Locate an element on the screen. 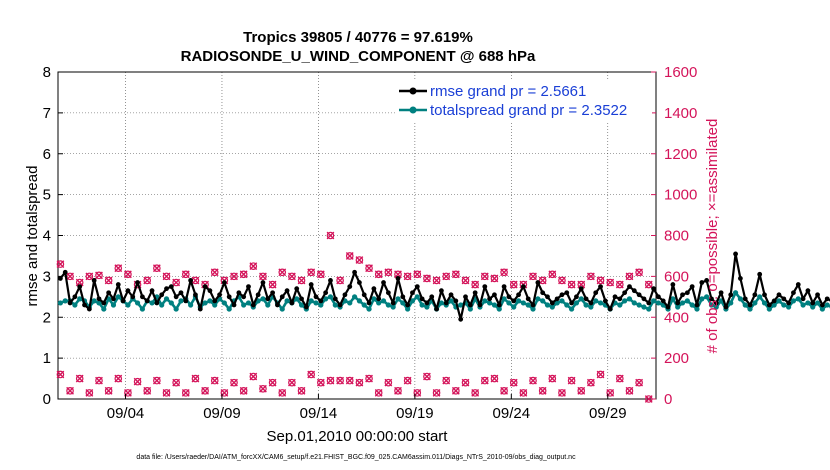  y-axis-left-label: rmse and totalspread is located at coordinates (32, 236).